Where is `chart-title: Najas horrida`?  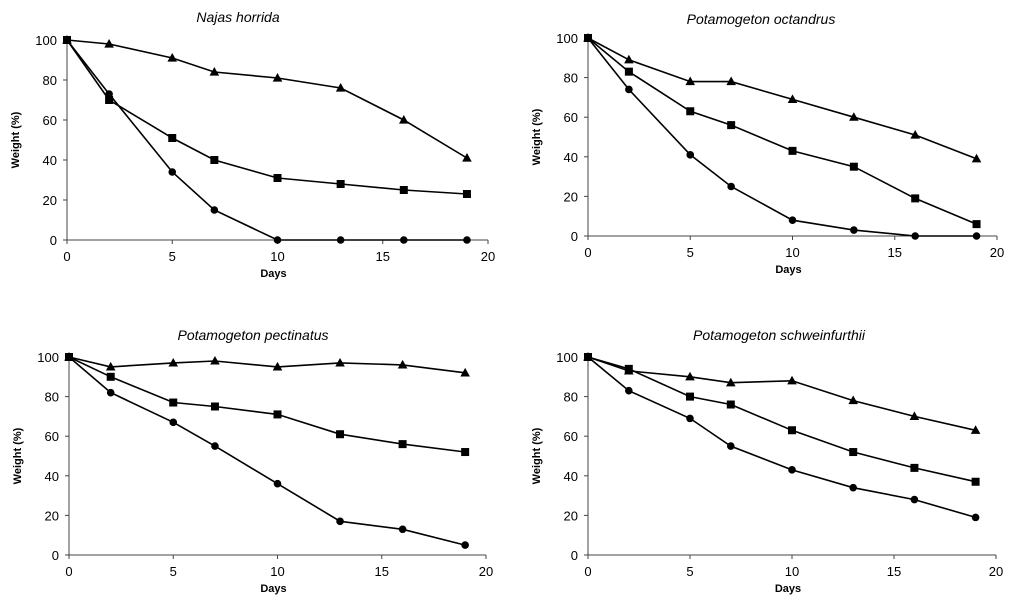 chart-title: Najas horrida is located at coordinates (237, 17).